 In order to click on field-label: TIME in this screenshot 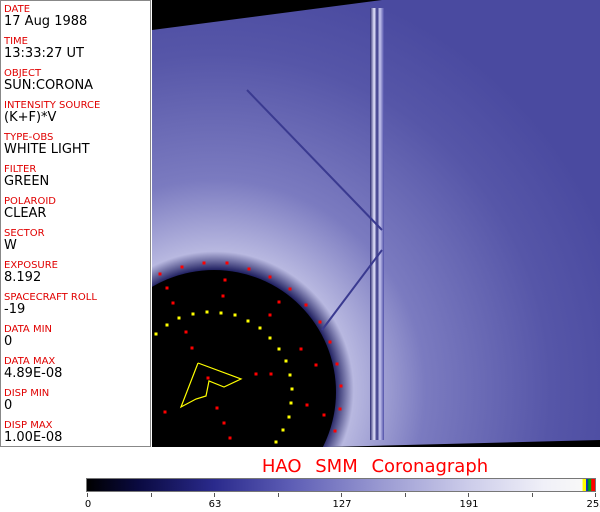, I will do `click(16, 41)`.